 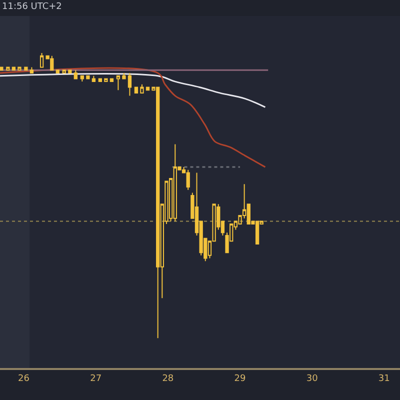 I want to click on x-tick-label: 27, so click(x=96, y=379).